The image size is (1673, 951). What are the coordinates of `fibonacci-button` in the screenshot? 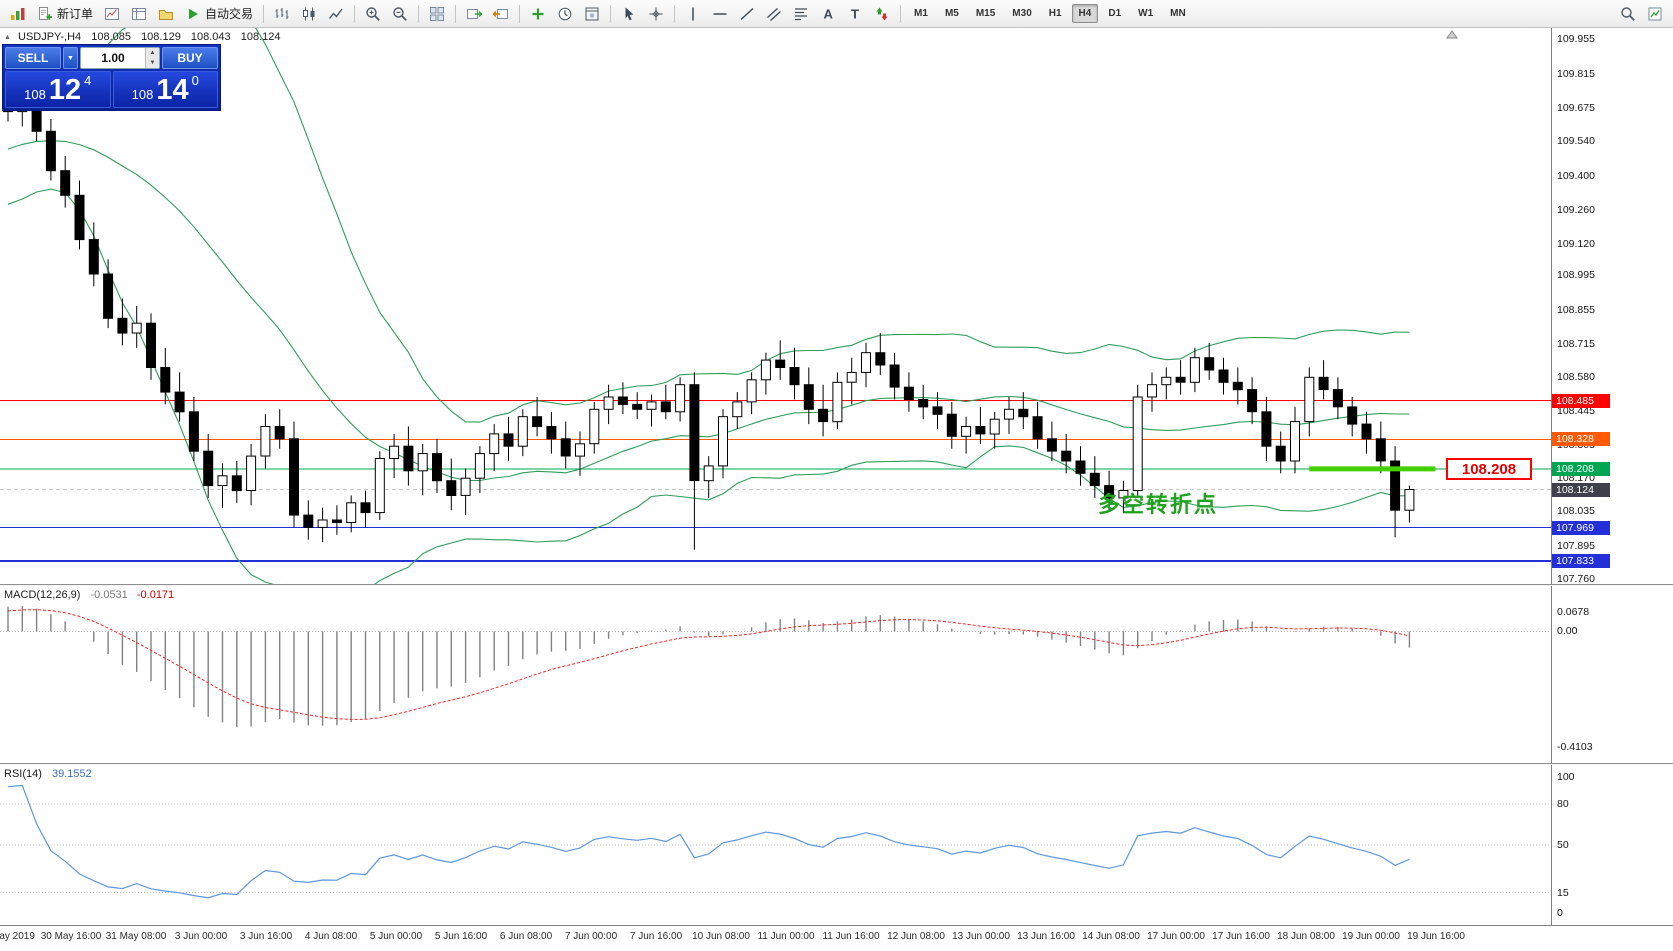 It's located at (801, 13).